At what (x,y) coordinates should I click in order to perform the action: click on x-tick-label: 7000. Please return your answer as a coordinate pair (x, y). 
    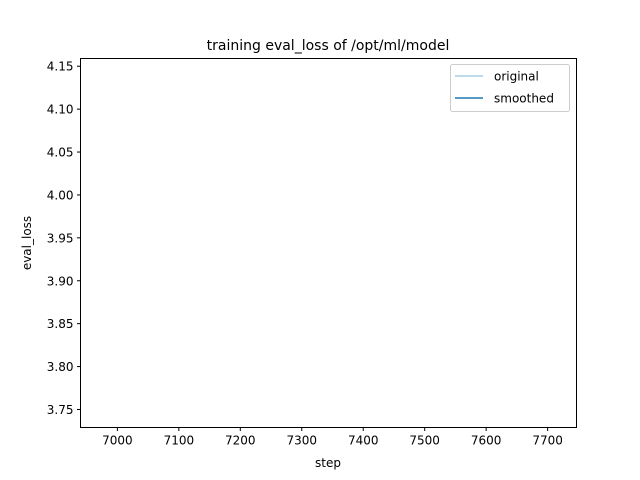
    Looking at the image, I should click on (117, 441).